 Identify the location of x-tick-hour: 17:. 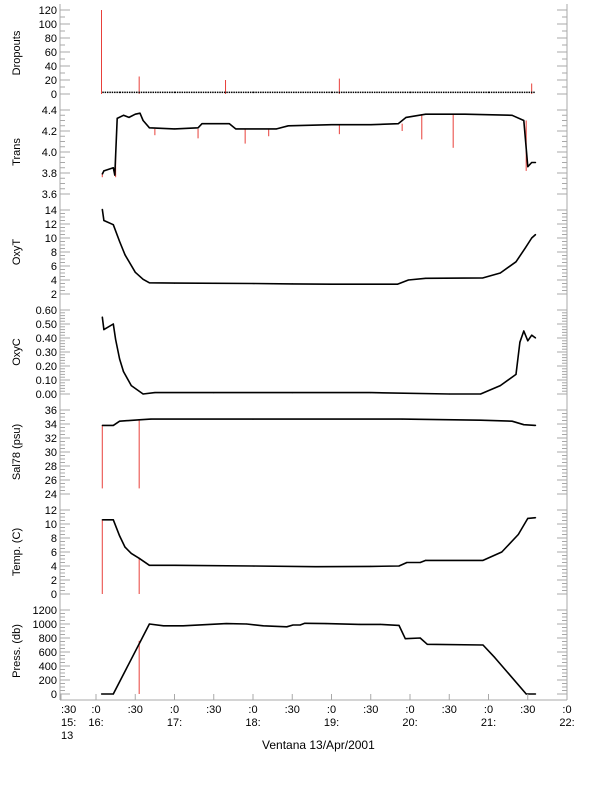
(174, 723).